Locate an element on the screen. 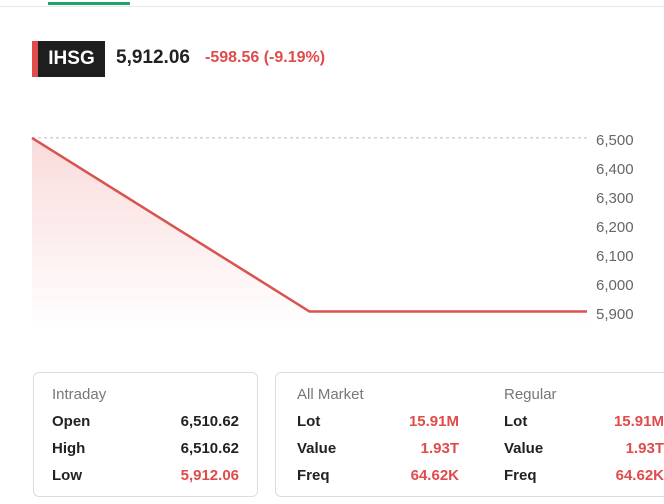  price: 5,912.06 is located at coordinates (153, 57).